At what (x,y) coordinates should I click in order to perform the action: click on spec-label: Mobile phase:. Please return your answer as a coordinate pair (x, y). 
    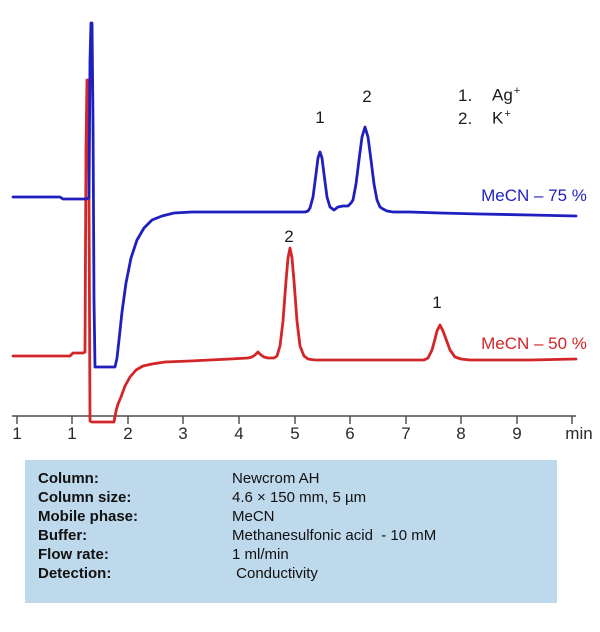
    Looking at the image, I should click on (88, 516).